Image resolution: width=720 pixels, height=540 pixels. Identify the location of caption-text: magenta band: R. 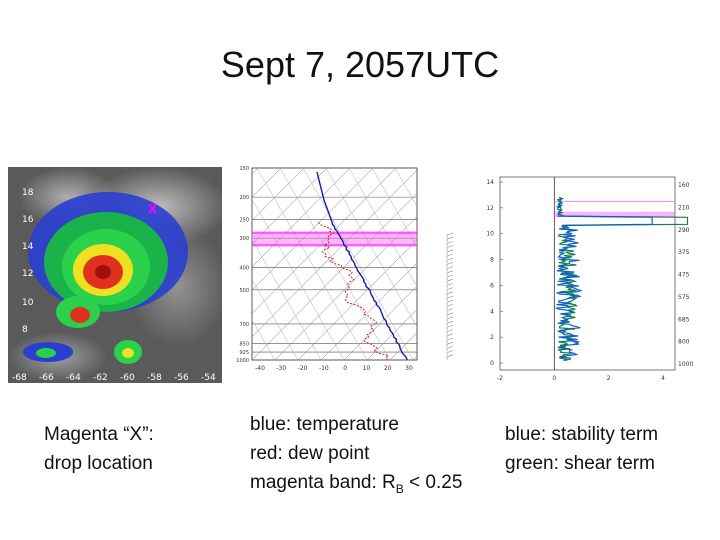
(323, 482).